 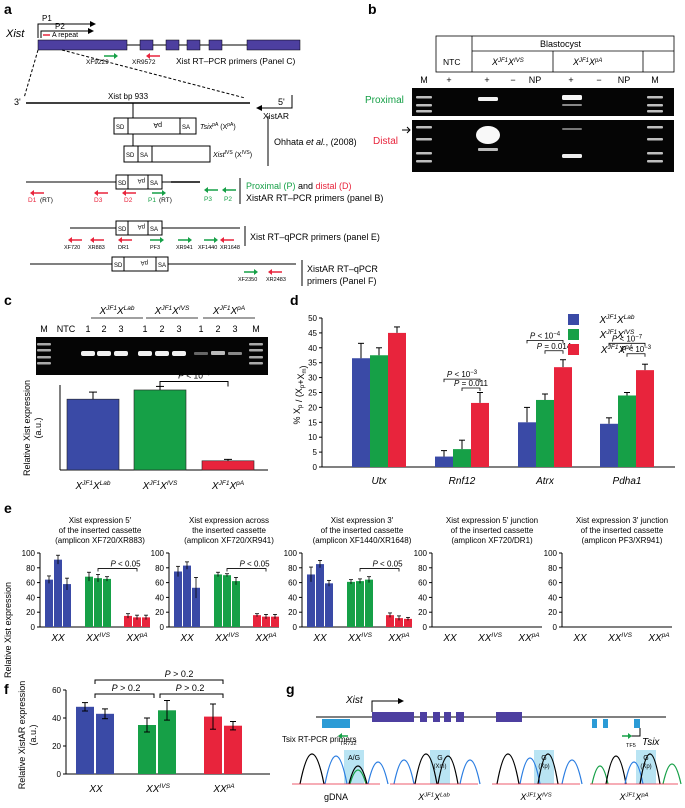 What do you see at coordinates (342, 269) in the screenshot?
I see `xistar-qpcr-label-1: XistAR RT–qPCR` at bounding box center [342, 269].